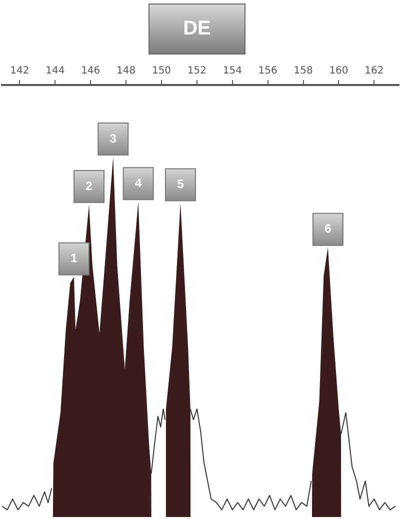  I want to click on x-tick-label: 160, so click(338, 71).